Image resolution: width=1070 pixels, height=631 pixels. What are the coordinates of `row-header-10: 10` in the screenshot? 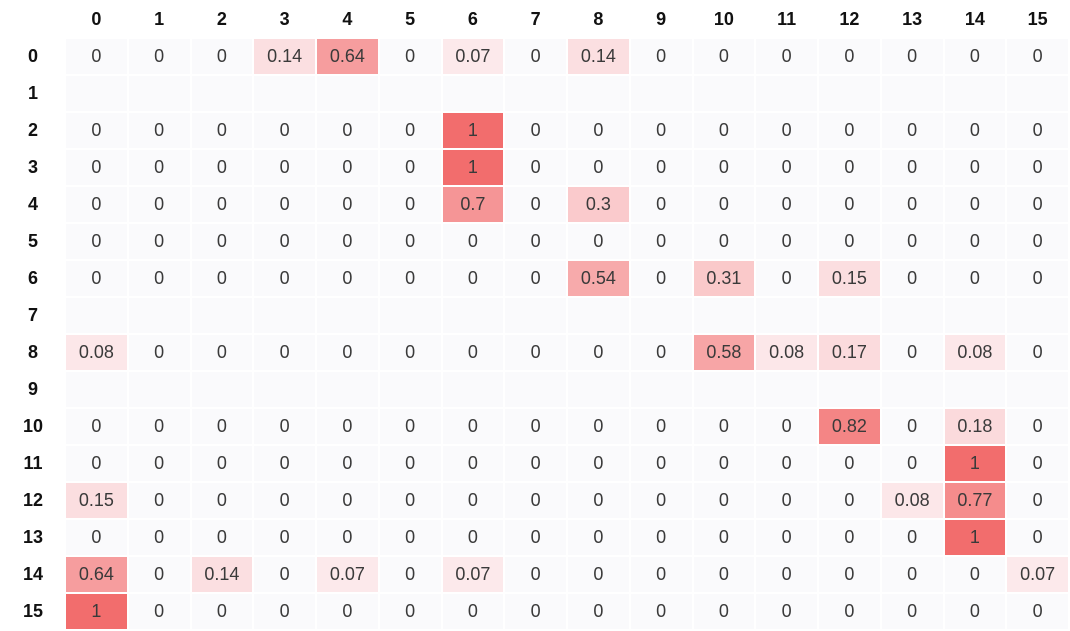 It's located at (33, 426).